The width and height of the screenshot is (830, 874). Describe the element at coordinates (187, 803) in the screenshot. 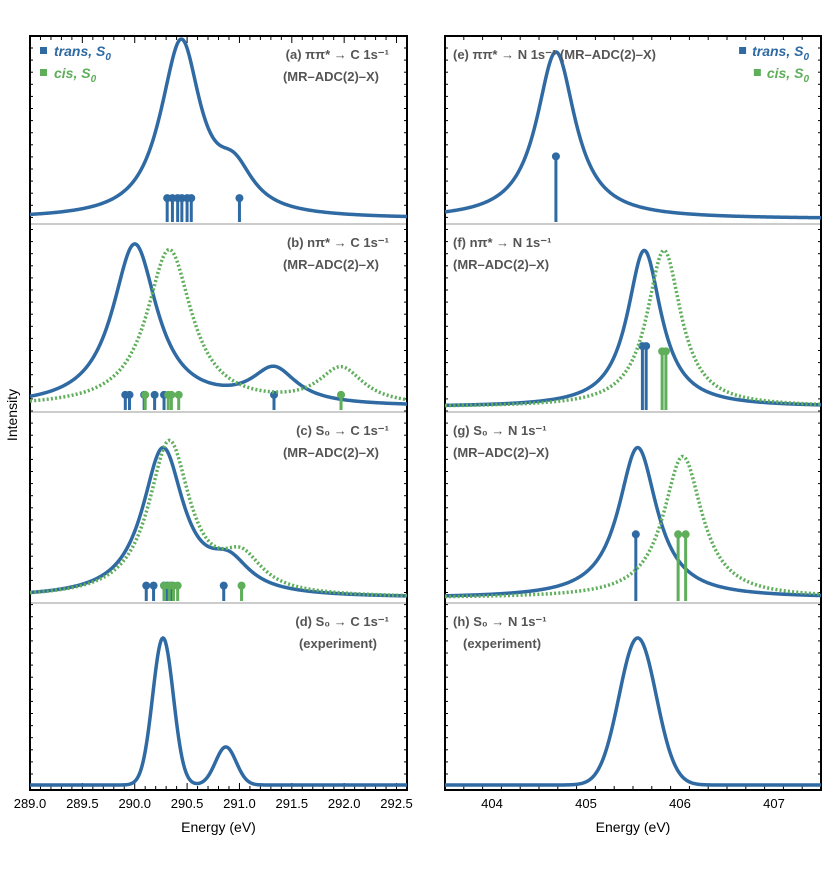

I see `x-tick-label: 290.5` at that location.